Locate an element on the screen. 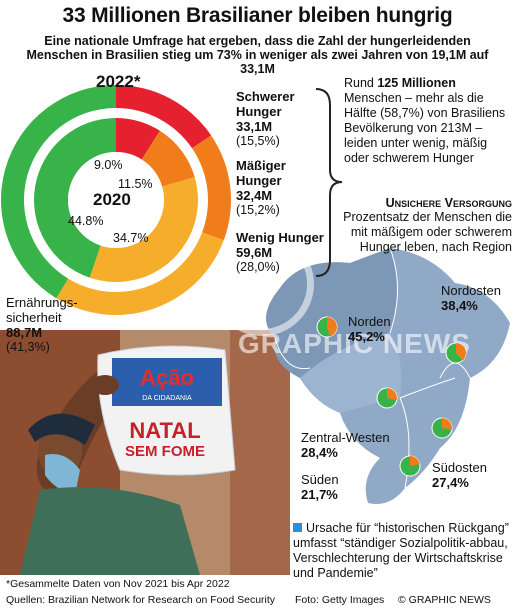 Image resolution: width=515 pixels, height=612 pixels. label-secure: Ernährungs-sicherheit 88,7M (41,3%) is located at coordinates (42, 324).